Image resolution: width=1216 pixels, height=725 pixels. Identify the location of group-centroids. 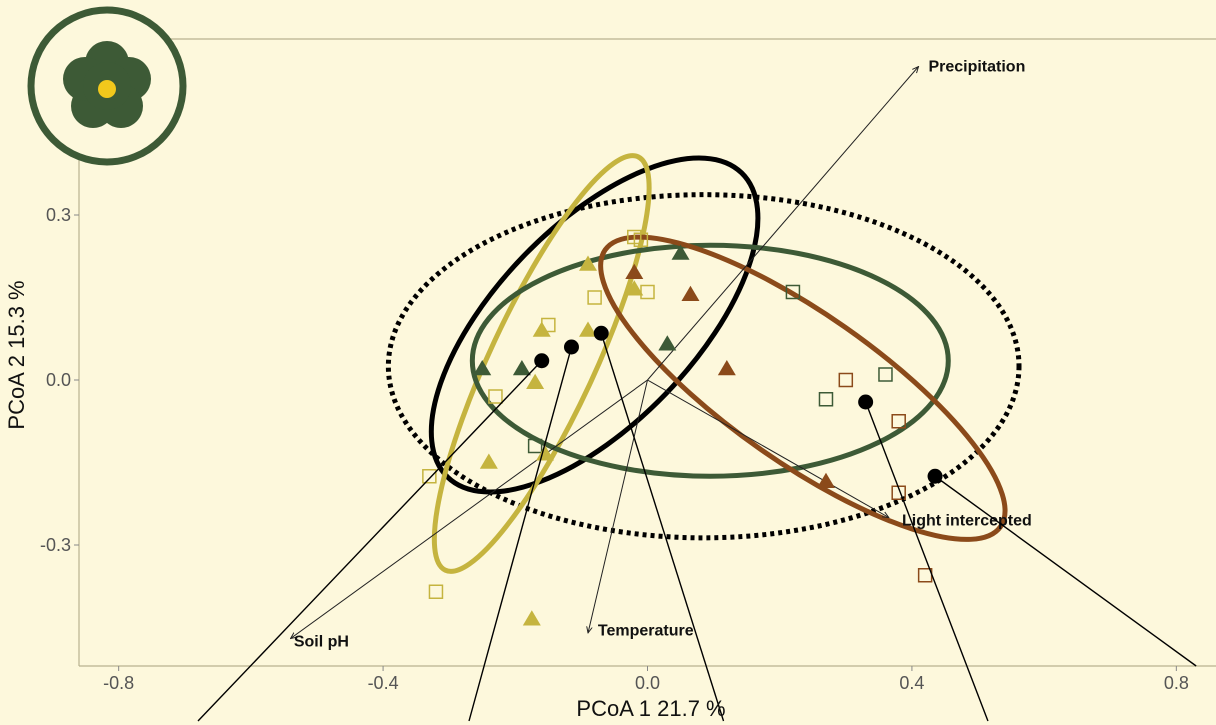
(738, 404).